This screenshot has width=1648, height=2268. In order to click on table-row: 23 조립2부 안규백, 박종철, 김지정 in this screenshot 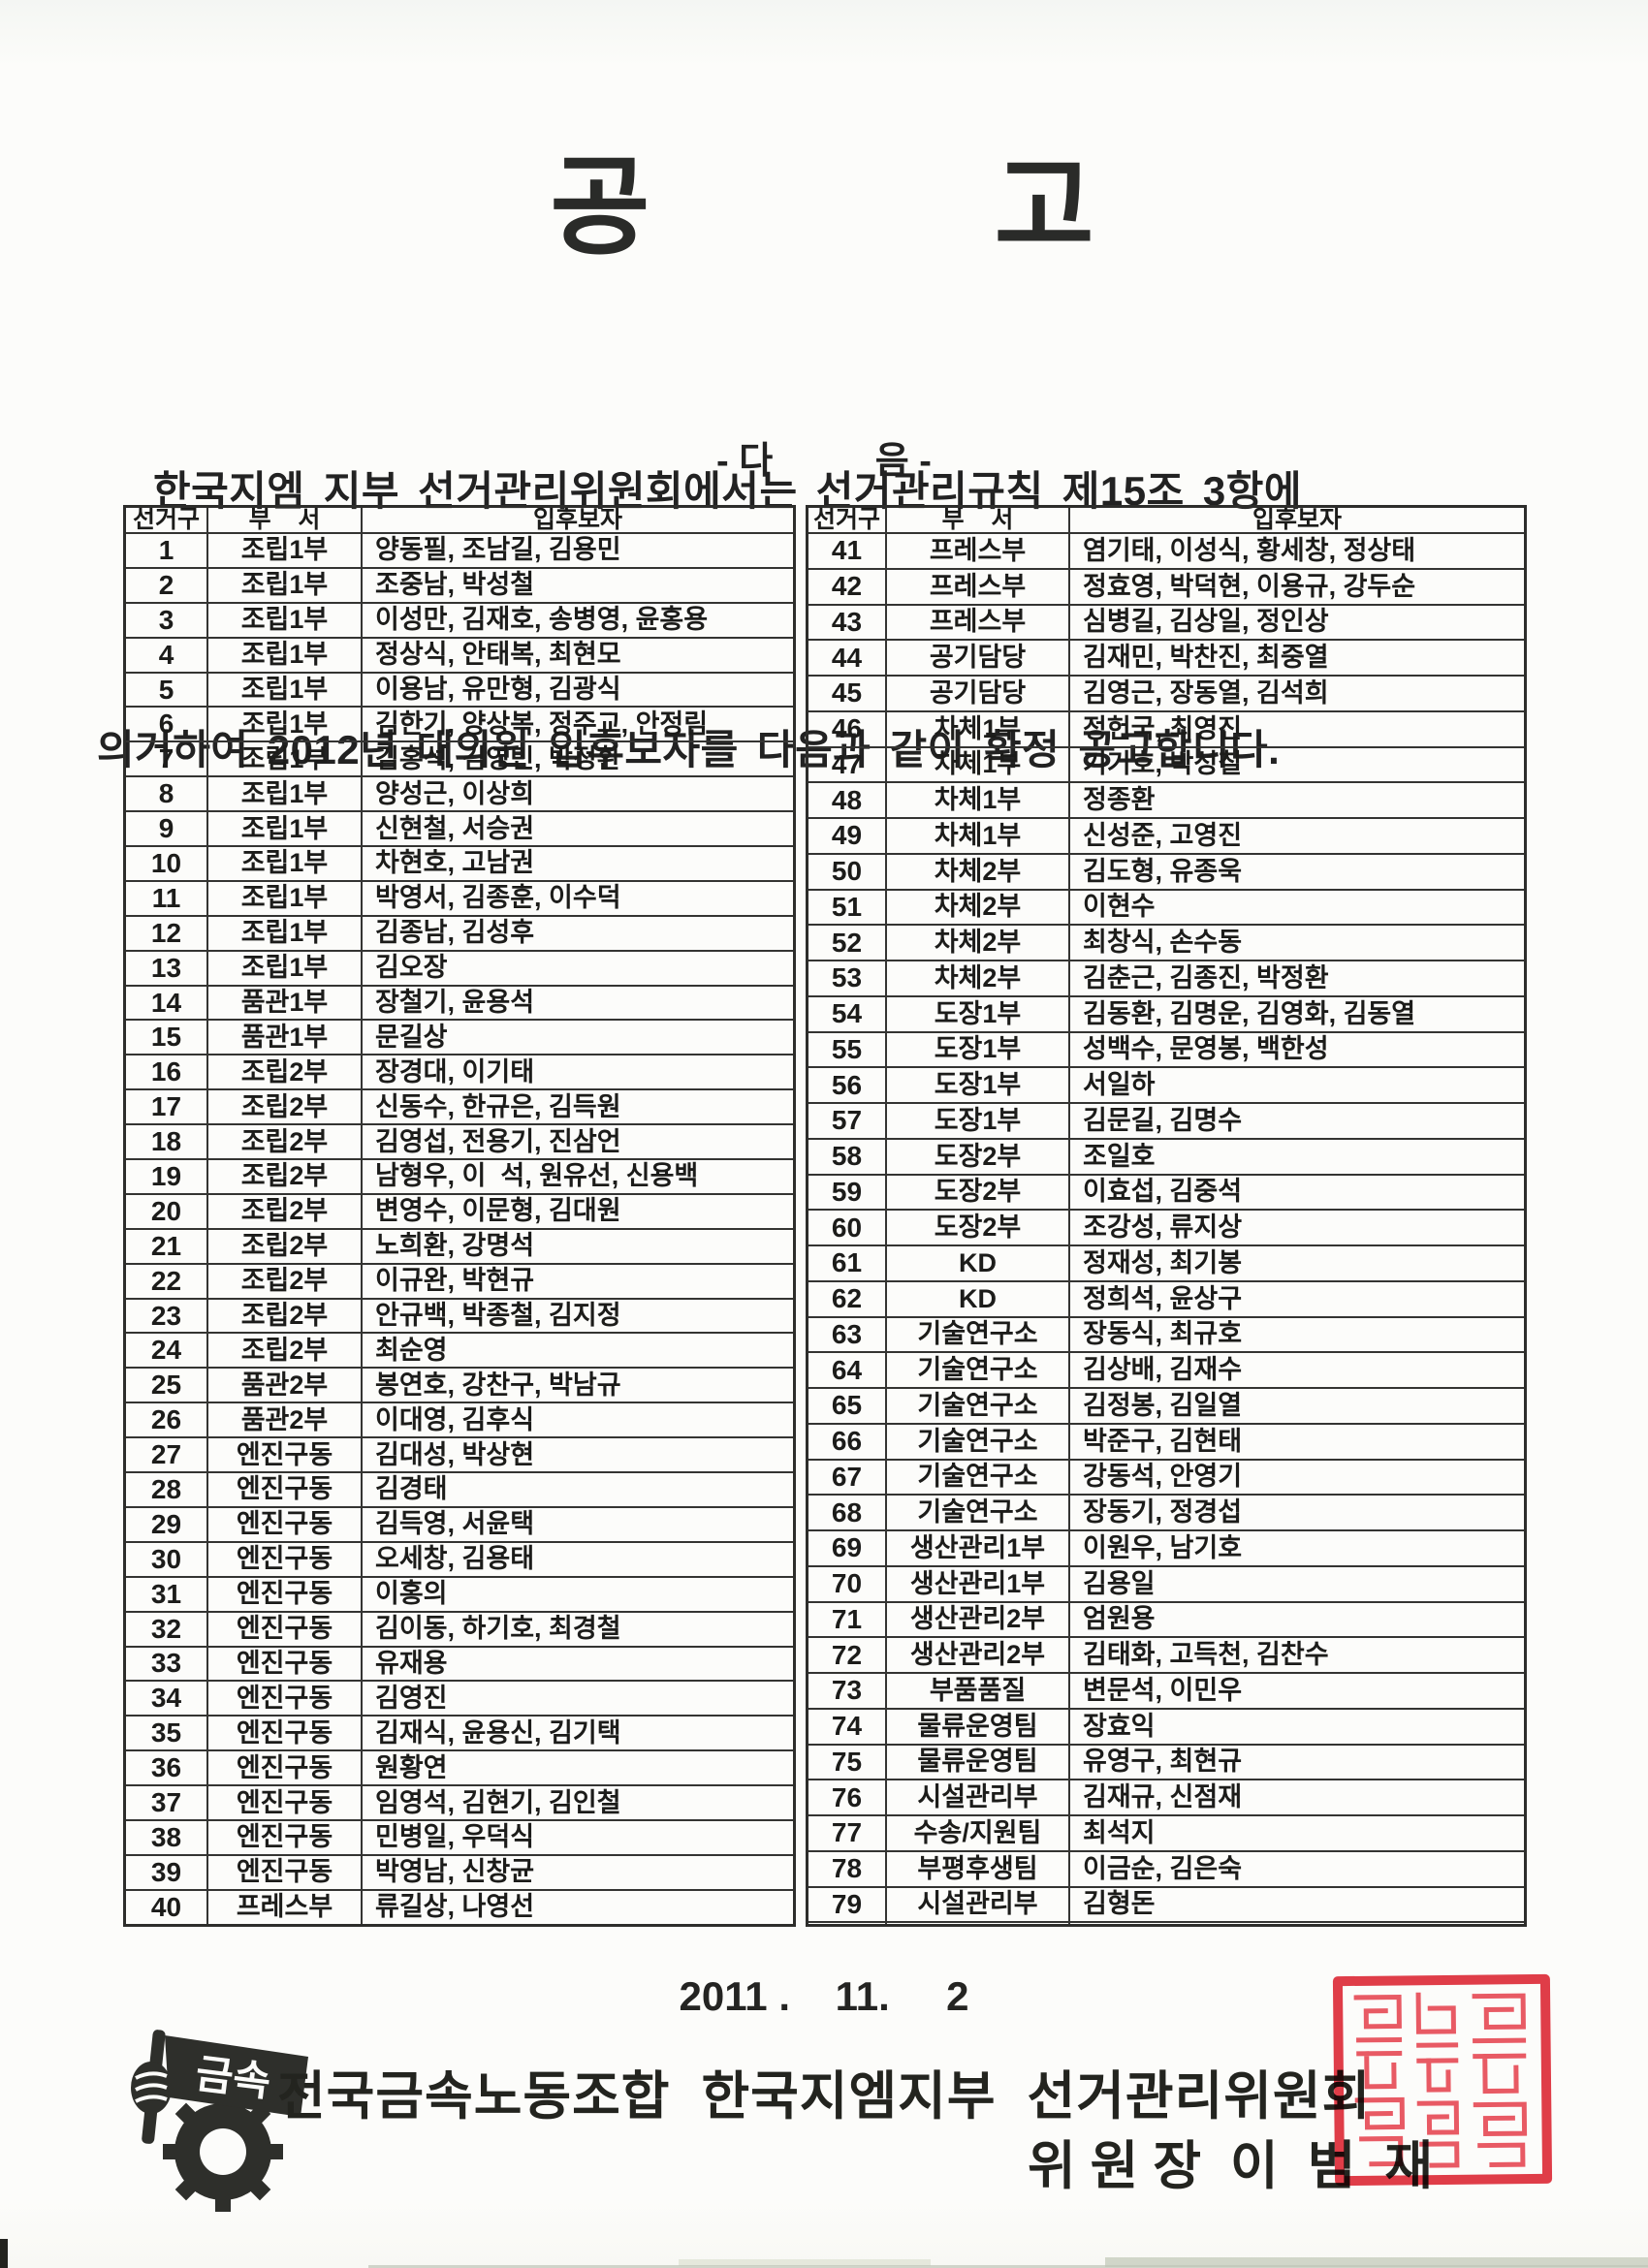, I will do `click(460, 1316)`.